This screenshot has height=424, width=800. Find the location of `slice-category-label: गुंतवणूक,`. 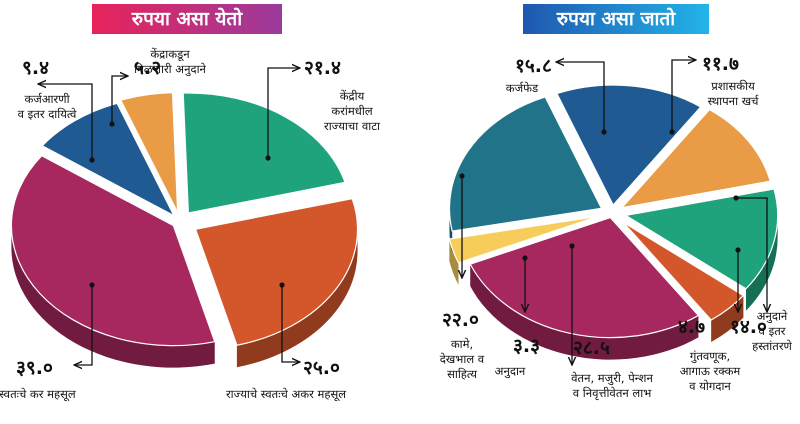

slice-category-label: गुंतवणूक, is located at coordinates (710, 356).